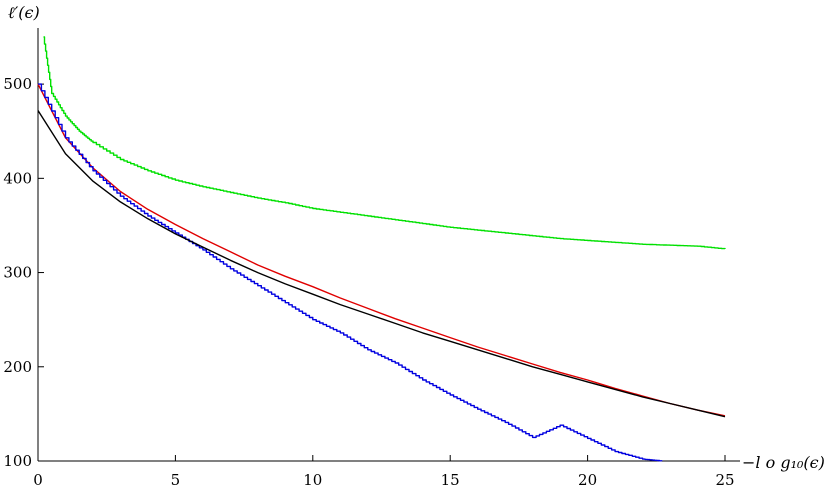 This screenshot has width=830, height=493. I want to click on x-tick-label: 0, so click(38, 480).